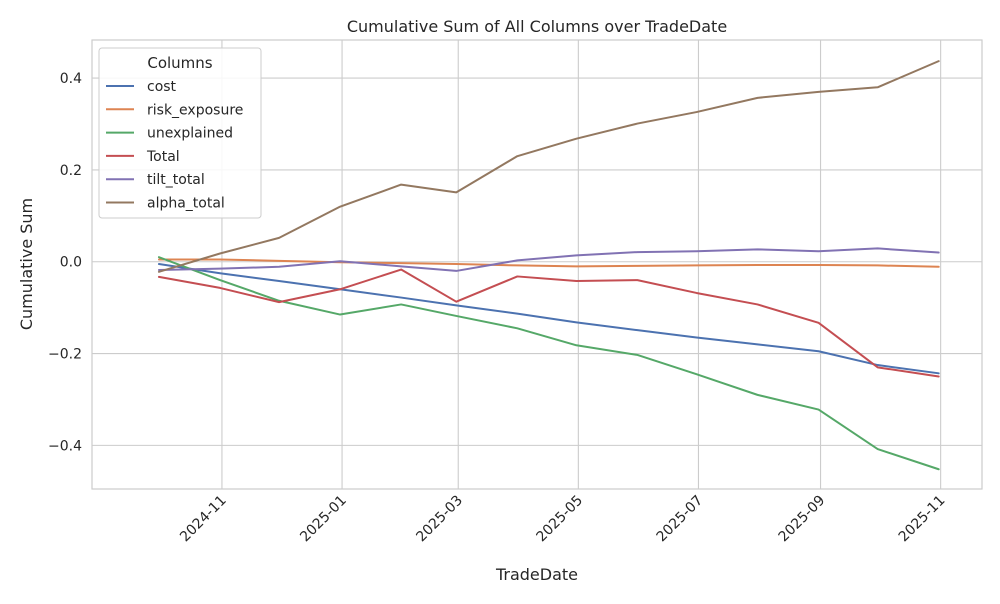  Describe the element at coordinates (71, 79) in the screenshot. I see `y-tick-label: 0.4` at that location.